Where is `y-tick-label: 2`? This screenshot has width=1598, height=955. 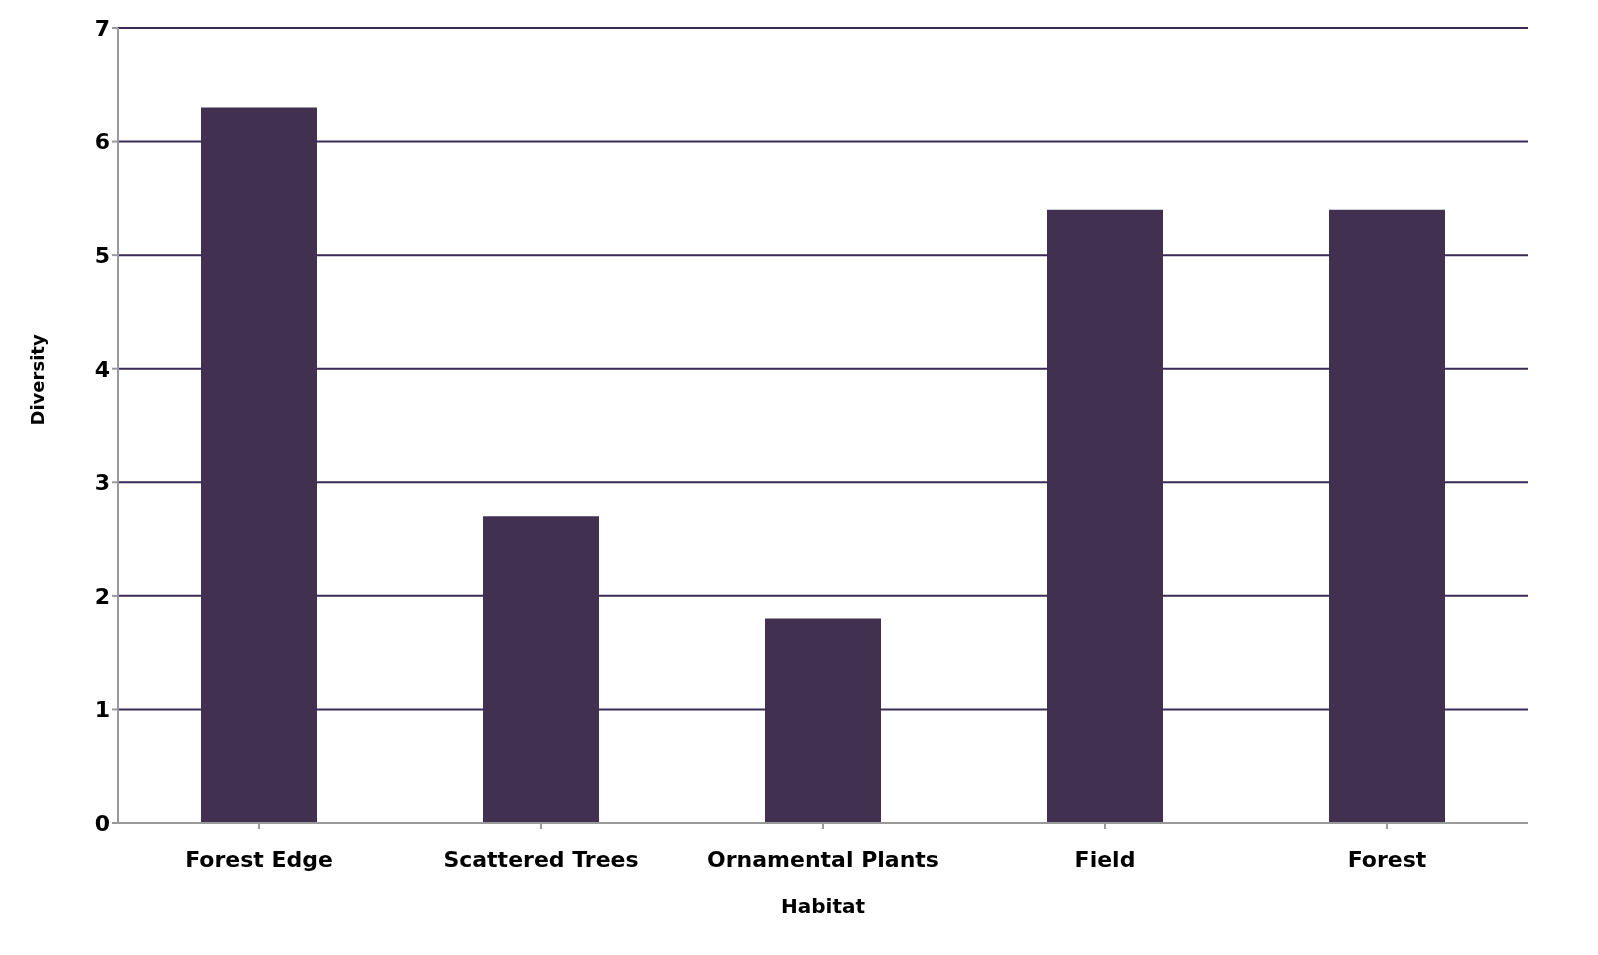 y-tick-label: 2 is located at coordinates (102, 596).